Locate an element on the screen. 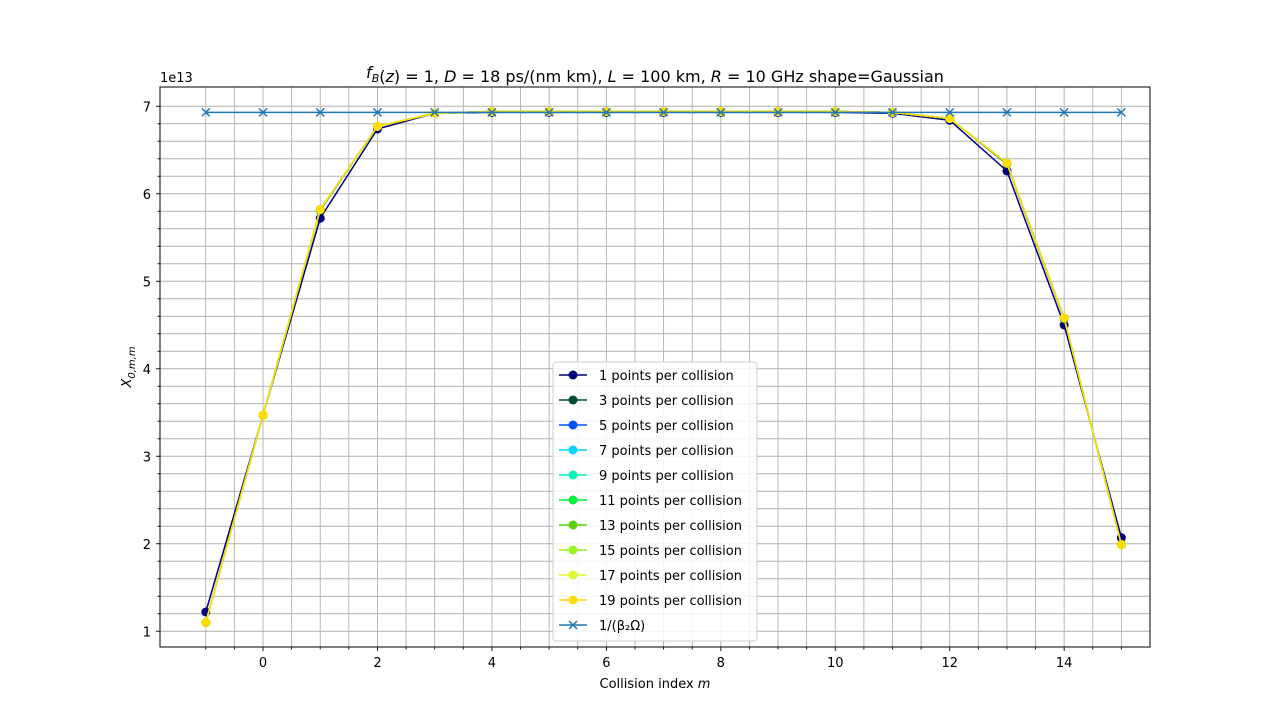 The width and height of the screenshot is (1278, 727). legend-label: 17 points per collision is located at coordinates (670, 576).